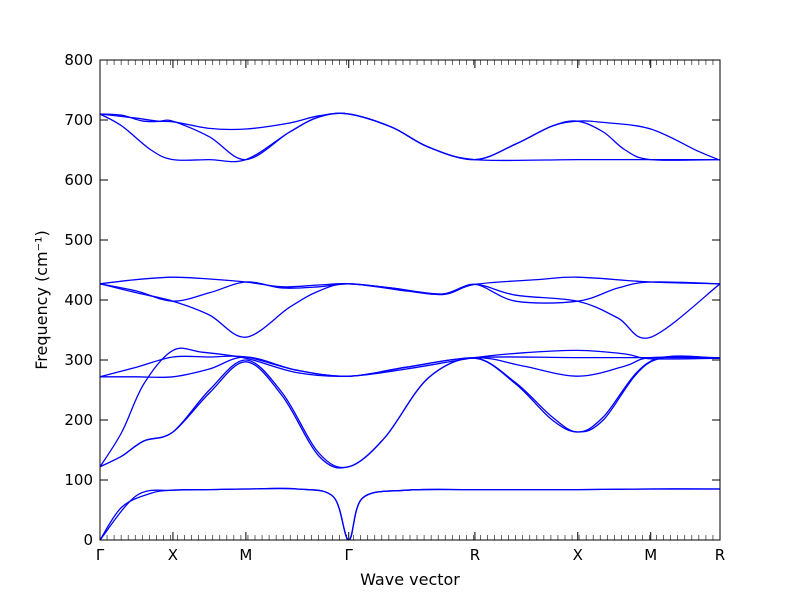 The height and width of the screenshot is (600, 800). Describe the element at coordinates (78, 120) in the screenshot. I see `y-tick-label: 700` at that location.